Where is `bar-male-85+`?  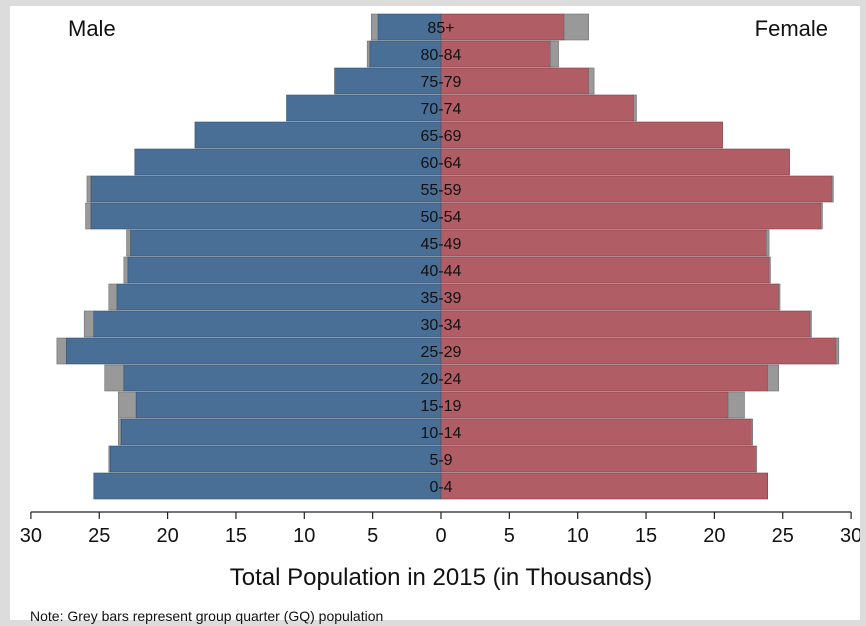 bar-male-85+ is located at coordinates (409, 27).